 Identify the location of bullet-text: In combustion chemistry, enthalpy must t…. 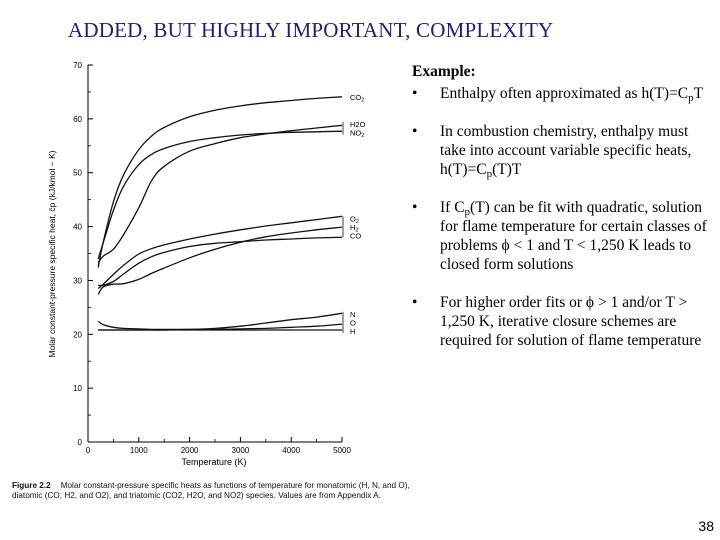
(566, 151).